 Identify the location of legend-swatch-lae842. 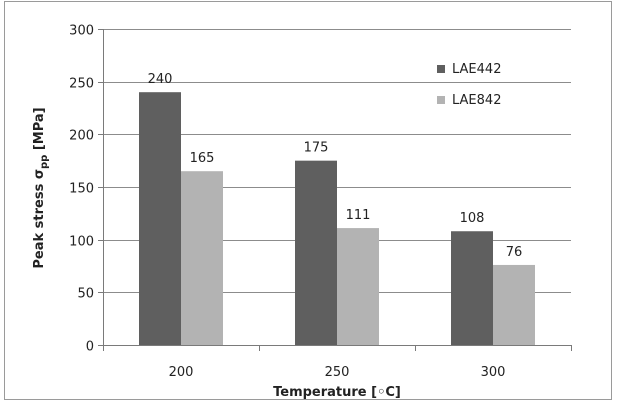
(441, 100).